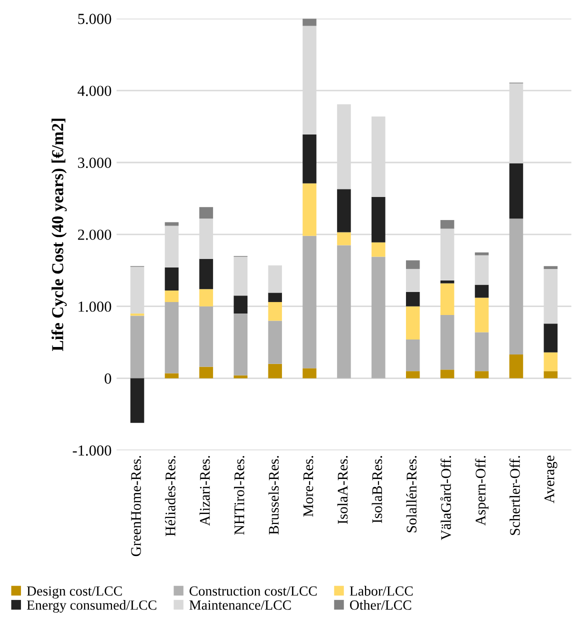 The image size is (583, 621). I want to click on x-tick-label: Brussels-Res., so click(273, 495).